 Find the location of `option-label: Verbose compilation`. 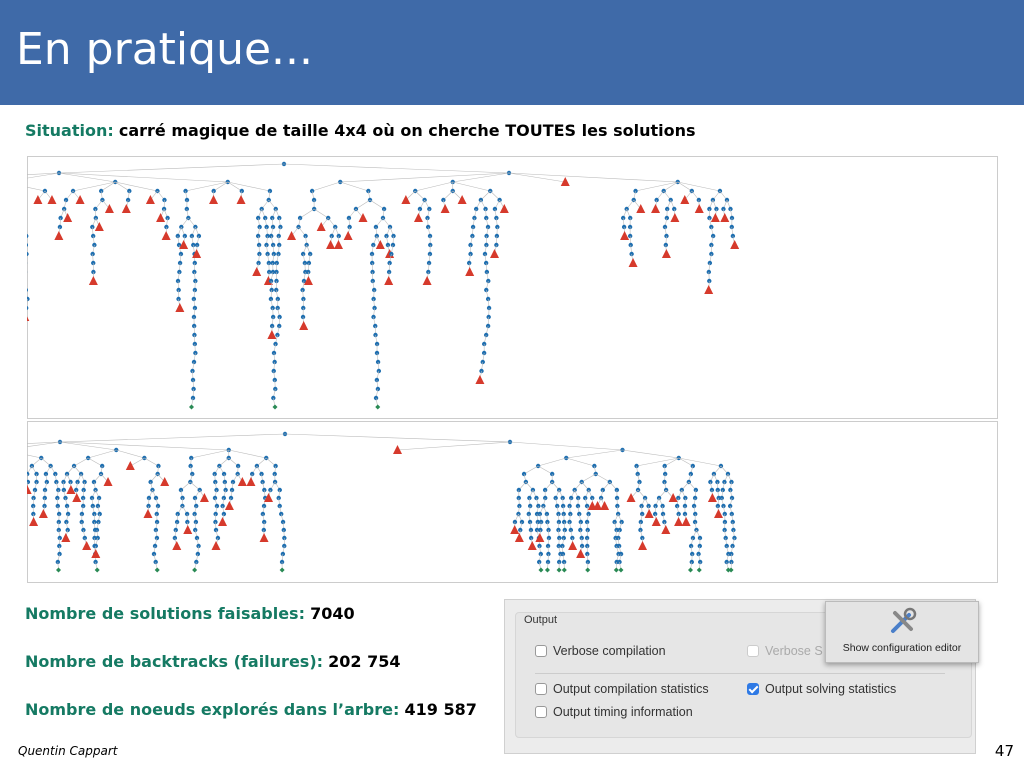

option-label: Verbose compilation is located at coordinates (609, 651).